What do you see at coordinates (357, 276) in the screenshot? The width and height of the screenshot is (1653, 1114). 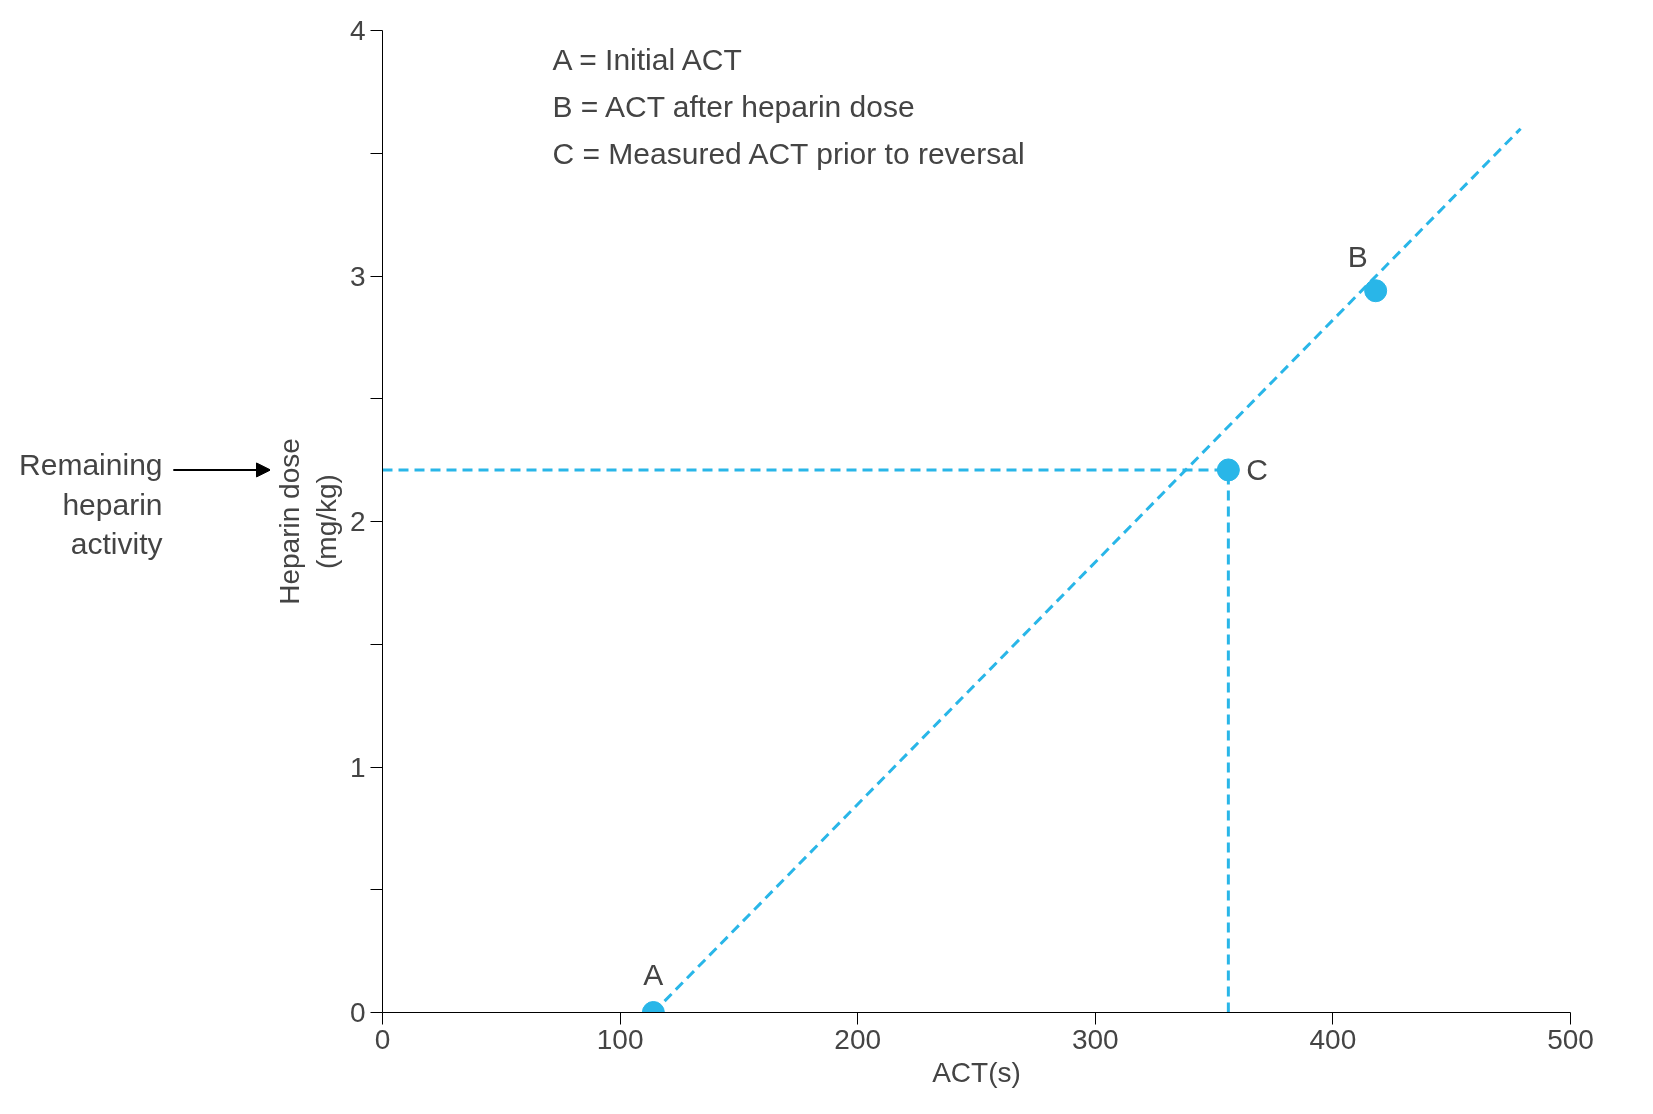 I see `y-tick-label: 3` at bounding box center [357, 276].